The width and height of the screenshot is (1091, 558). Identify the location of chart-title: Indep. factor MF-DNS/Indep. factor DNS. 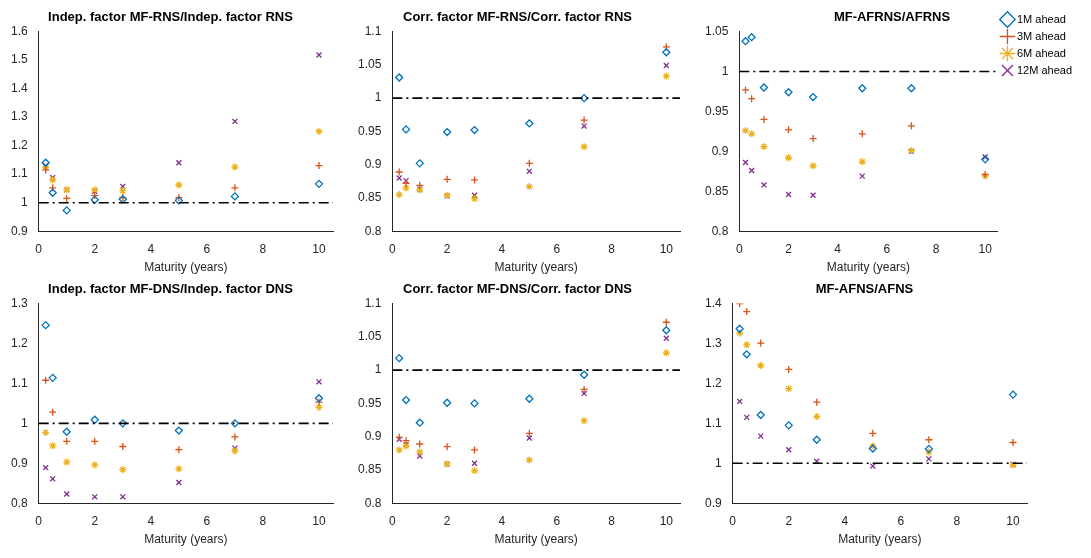
(171, 289).